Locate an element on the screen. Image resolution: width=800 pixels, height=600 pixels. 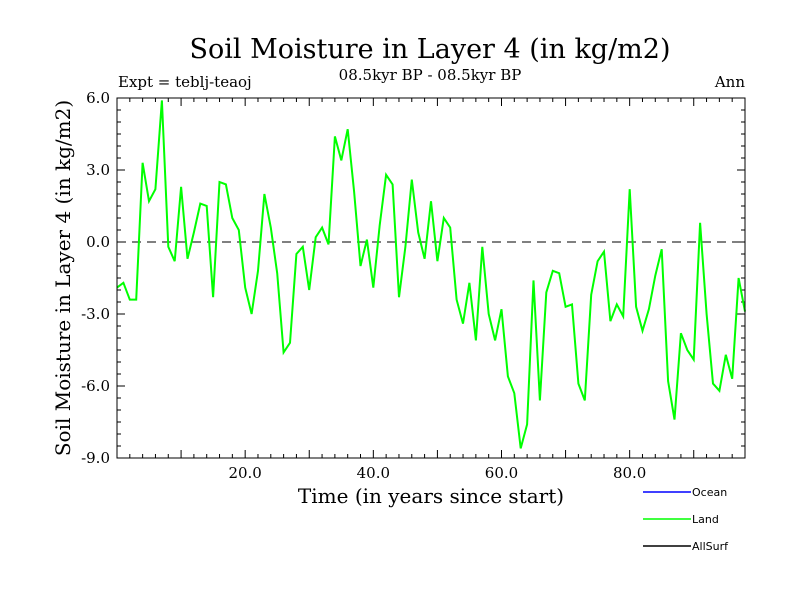
y-tick-label: -6.0 is located at coordinates (95, 386).